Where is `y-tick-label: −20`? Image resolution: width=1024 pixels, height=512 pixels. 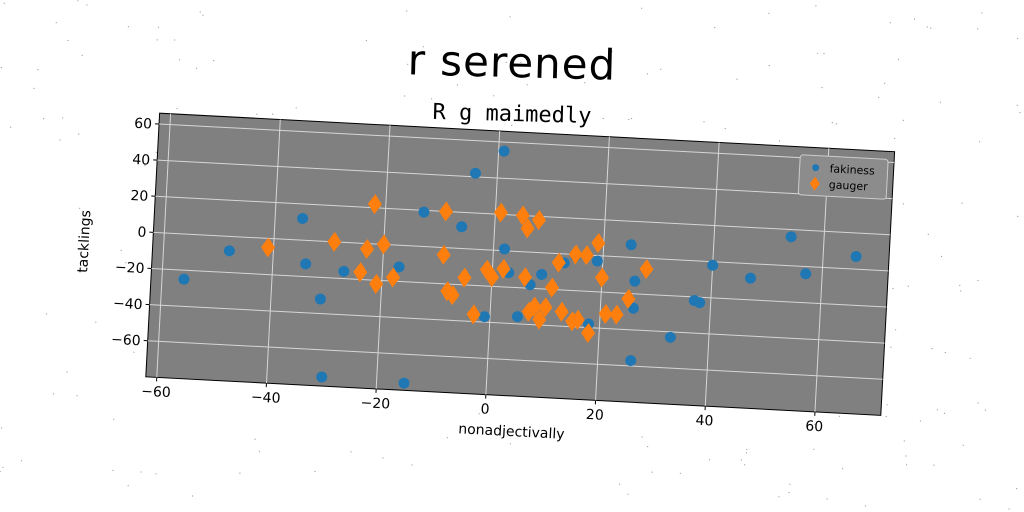
y-tick-label: −20 is located at coordinates (130, 269).